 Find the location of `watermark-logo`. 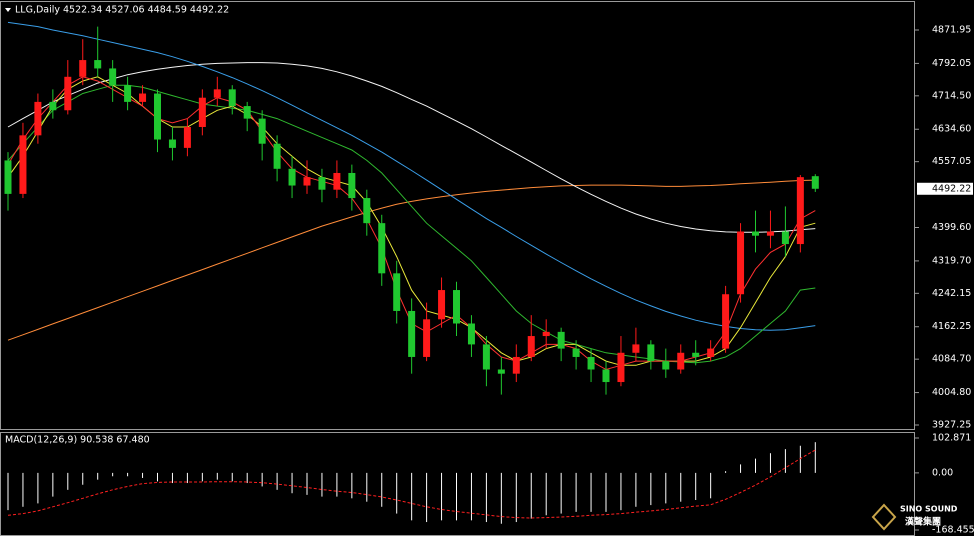

watermark-logo is located at coordinates (884, 517).